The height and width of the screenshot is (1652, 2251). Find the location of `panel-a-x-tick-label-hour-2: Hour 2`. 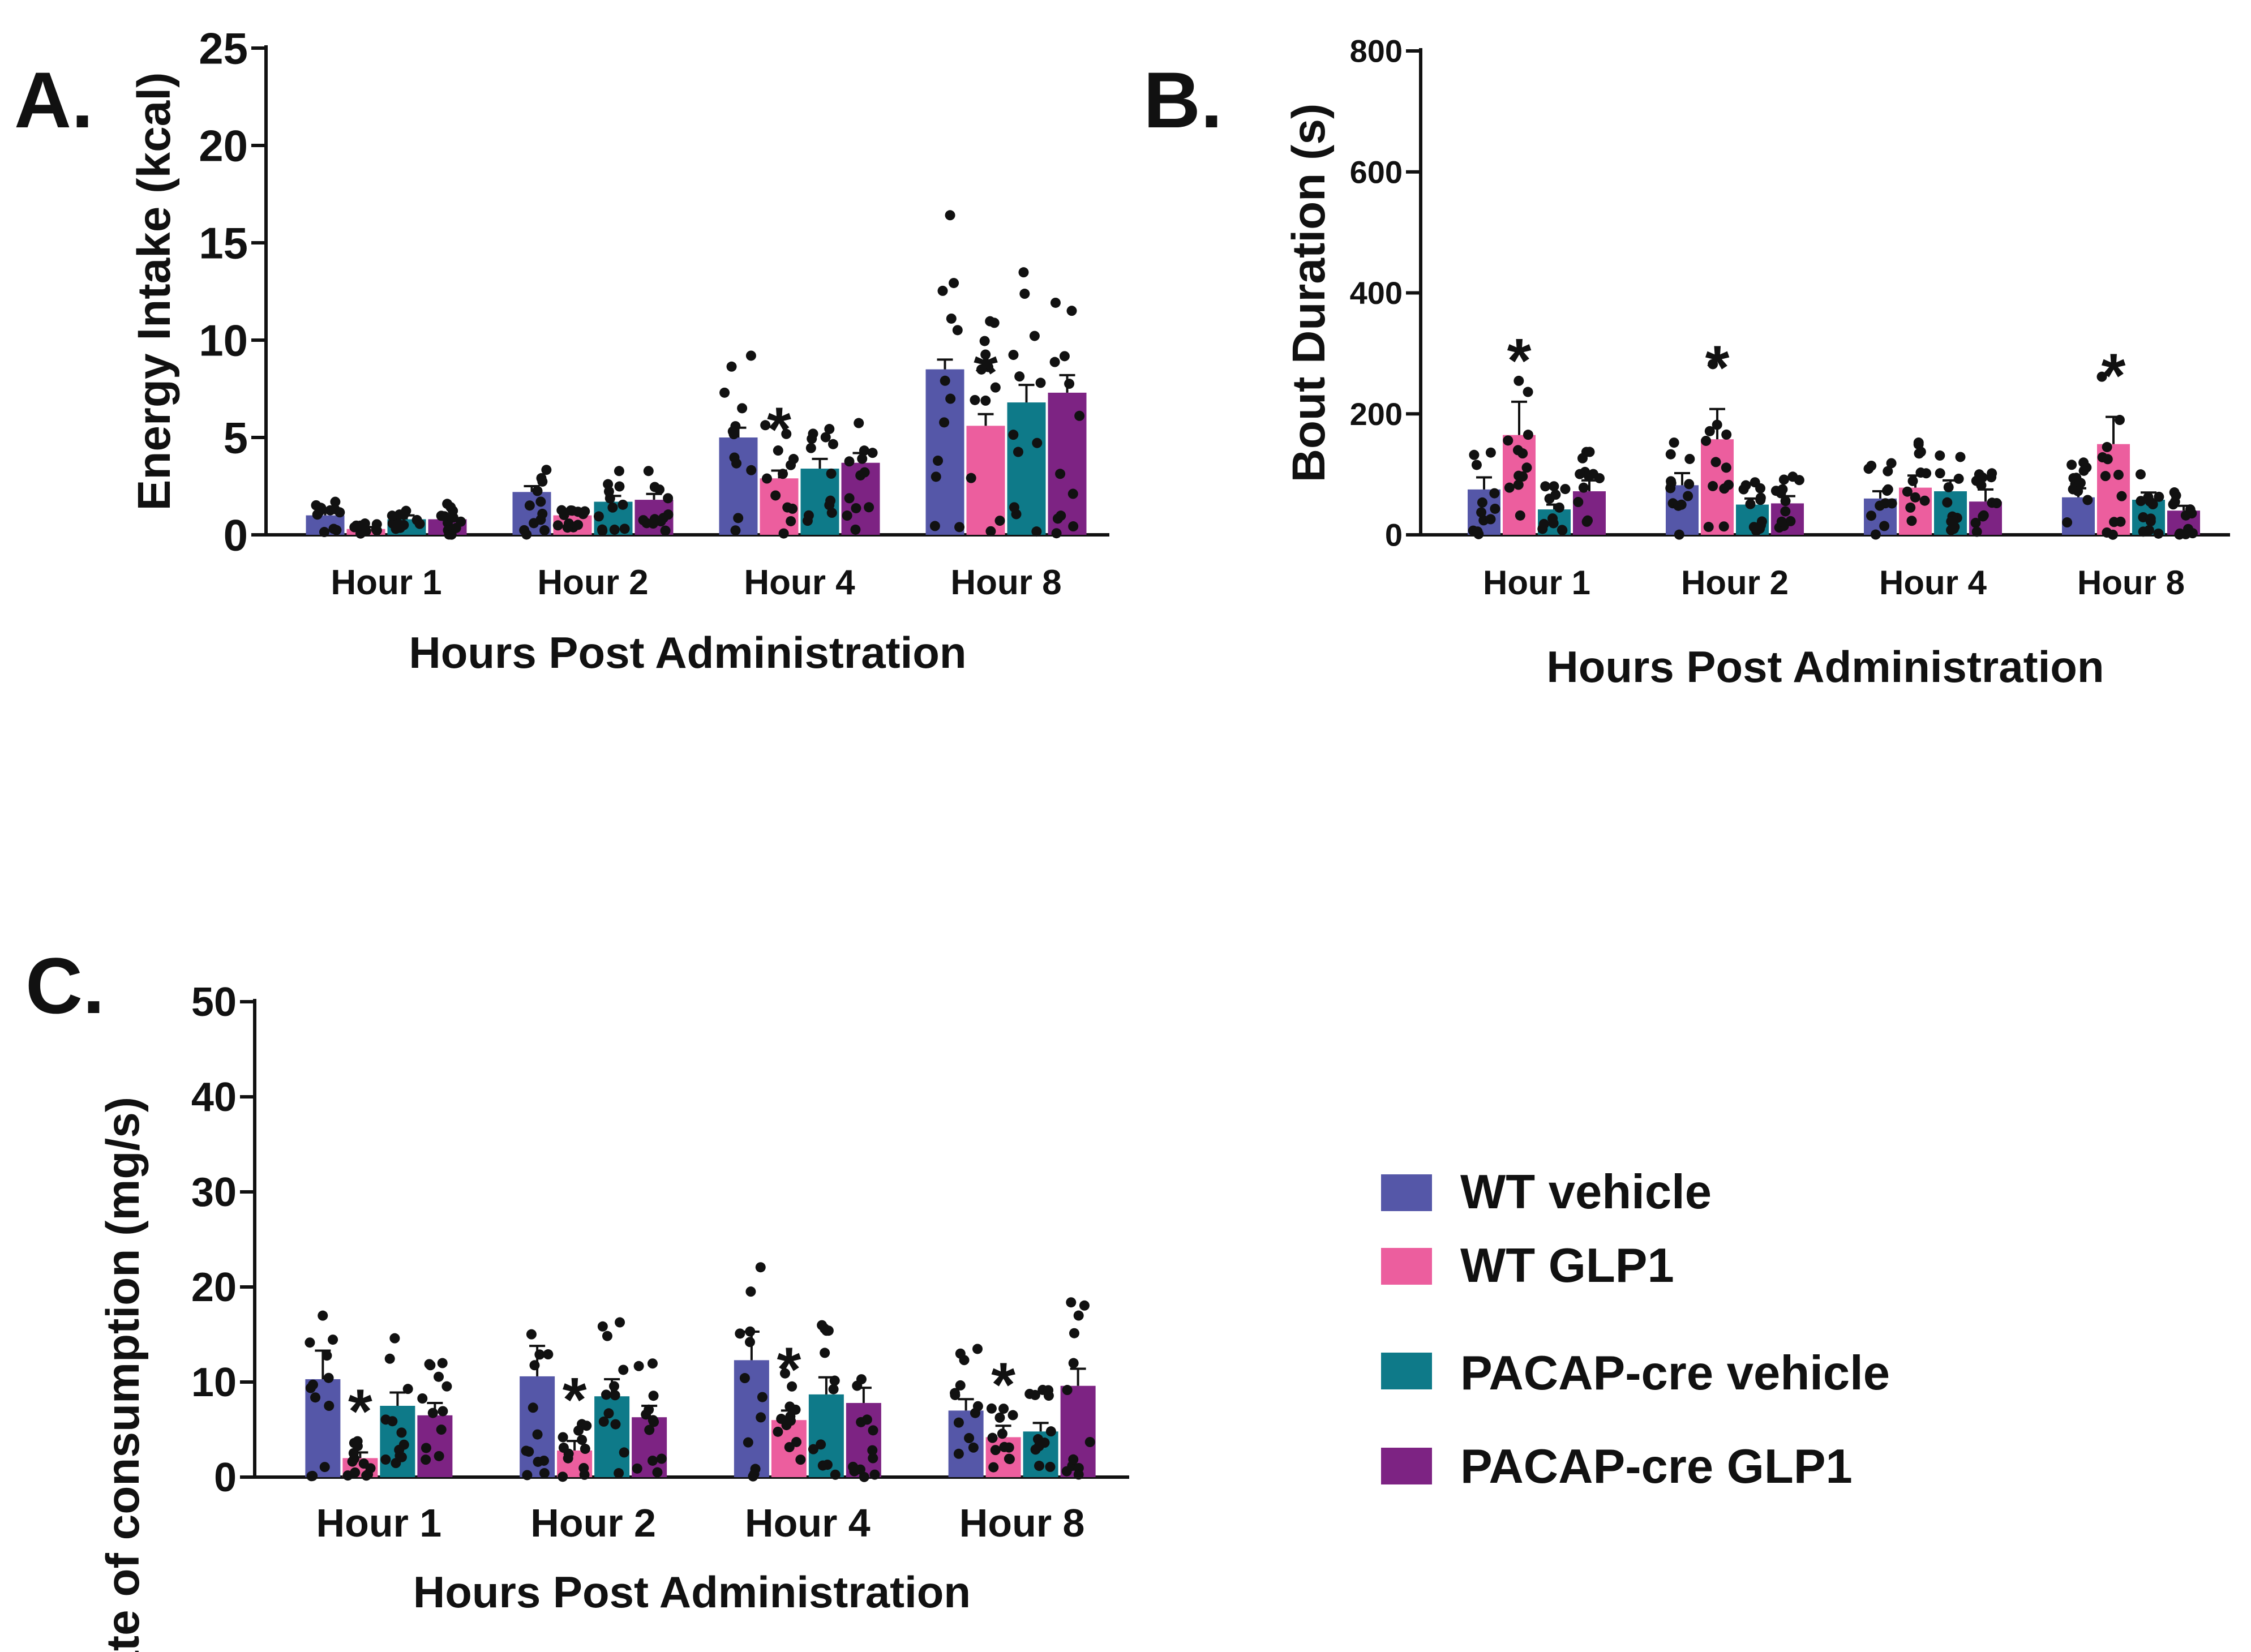

panel-a-x-tick-label-hour-2: Hour 2 is located at coordinates (592, 582).